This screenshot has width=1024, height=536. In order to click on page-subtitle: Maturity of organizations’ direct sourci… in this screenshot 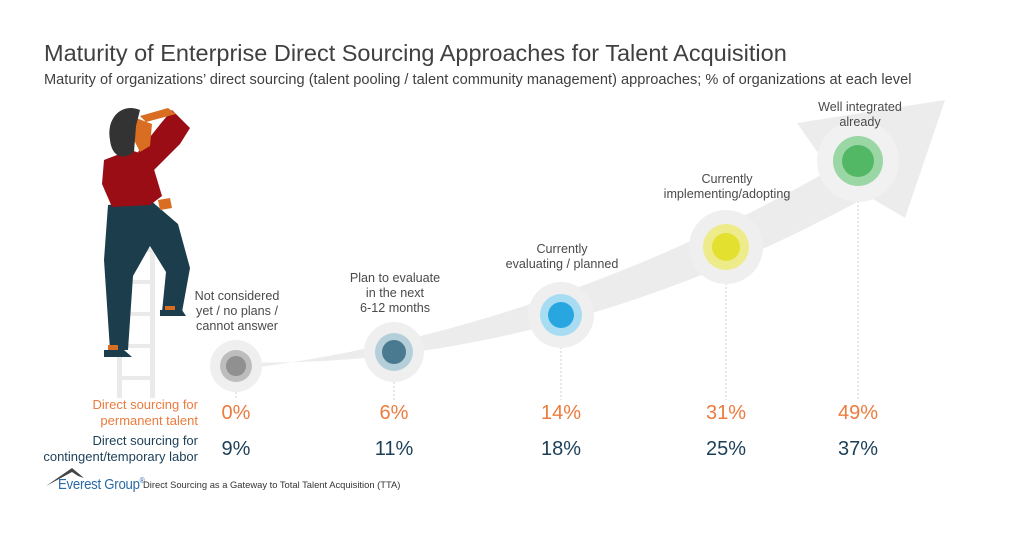, I will do `click(478, 80)`.